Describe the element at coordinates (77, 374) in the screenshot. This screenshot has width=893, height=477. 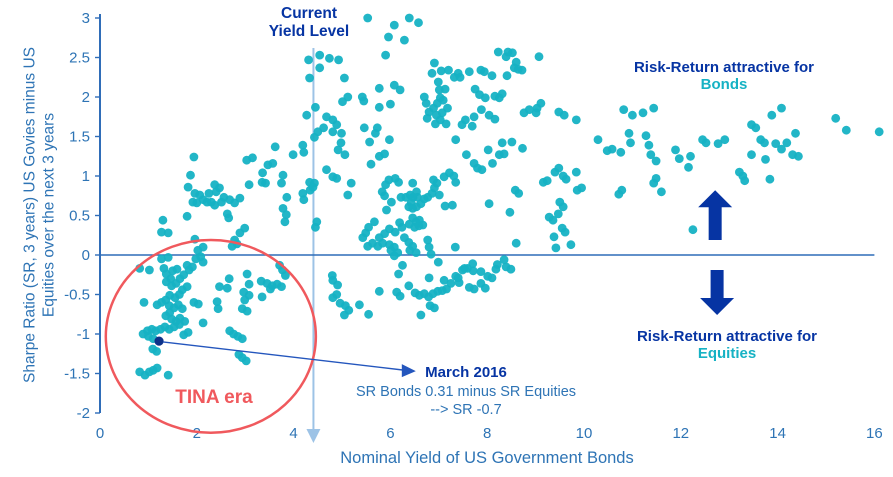
I see `y-tick-label: -1.5` at that location.